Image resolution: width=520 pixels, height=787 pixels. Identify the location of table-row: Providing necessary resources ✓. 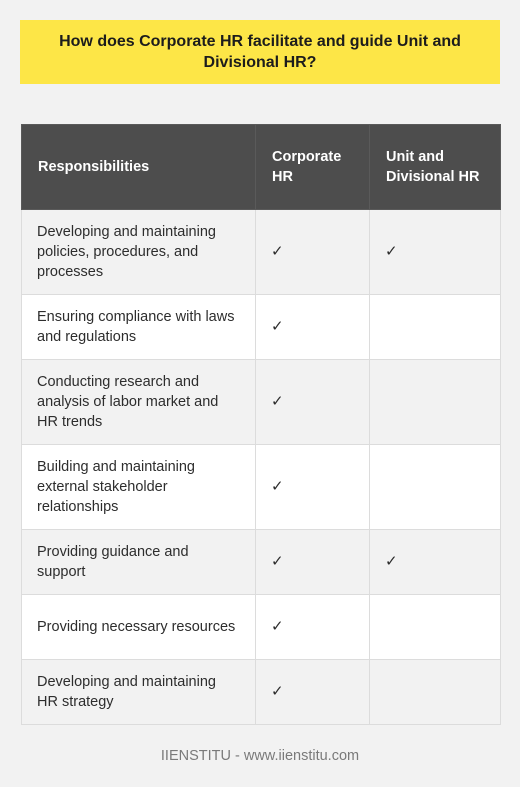
(261, 627).